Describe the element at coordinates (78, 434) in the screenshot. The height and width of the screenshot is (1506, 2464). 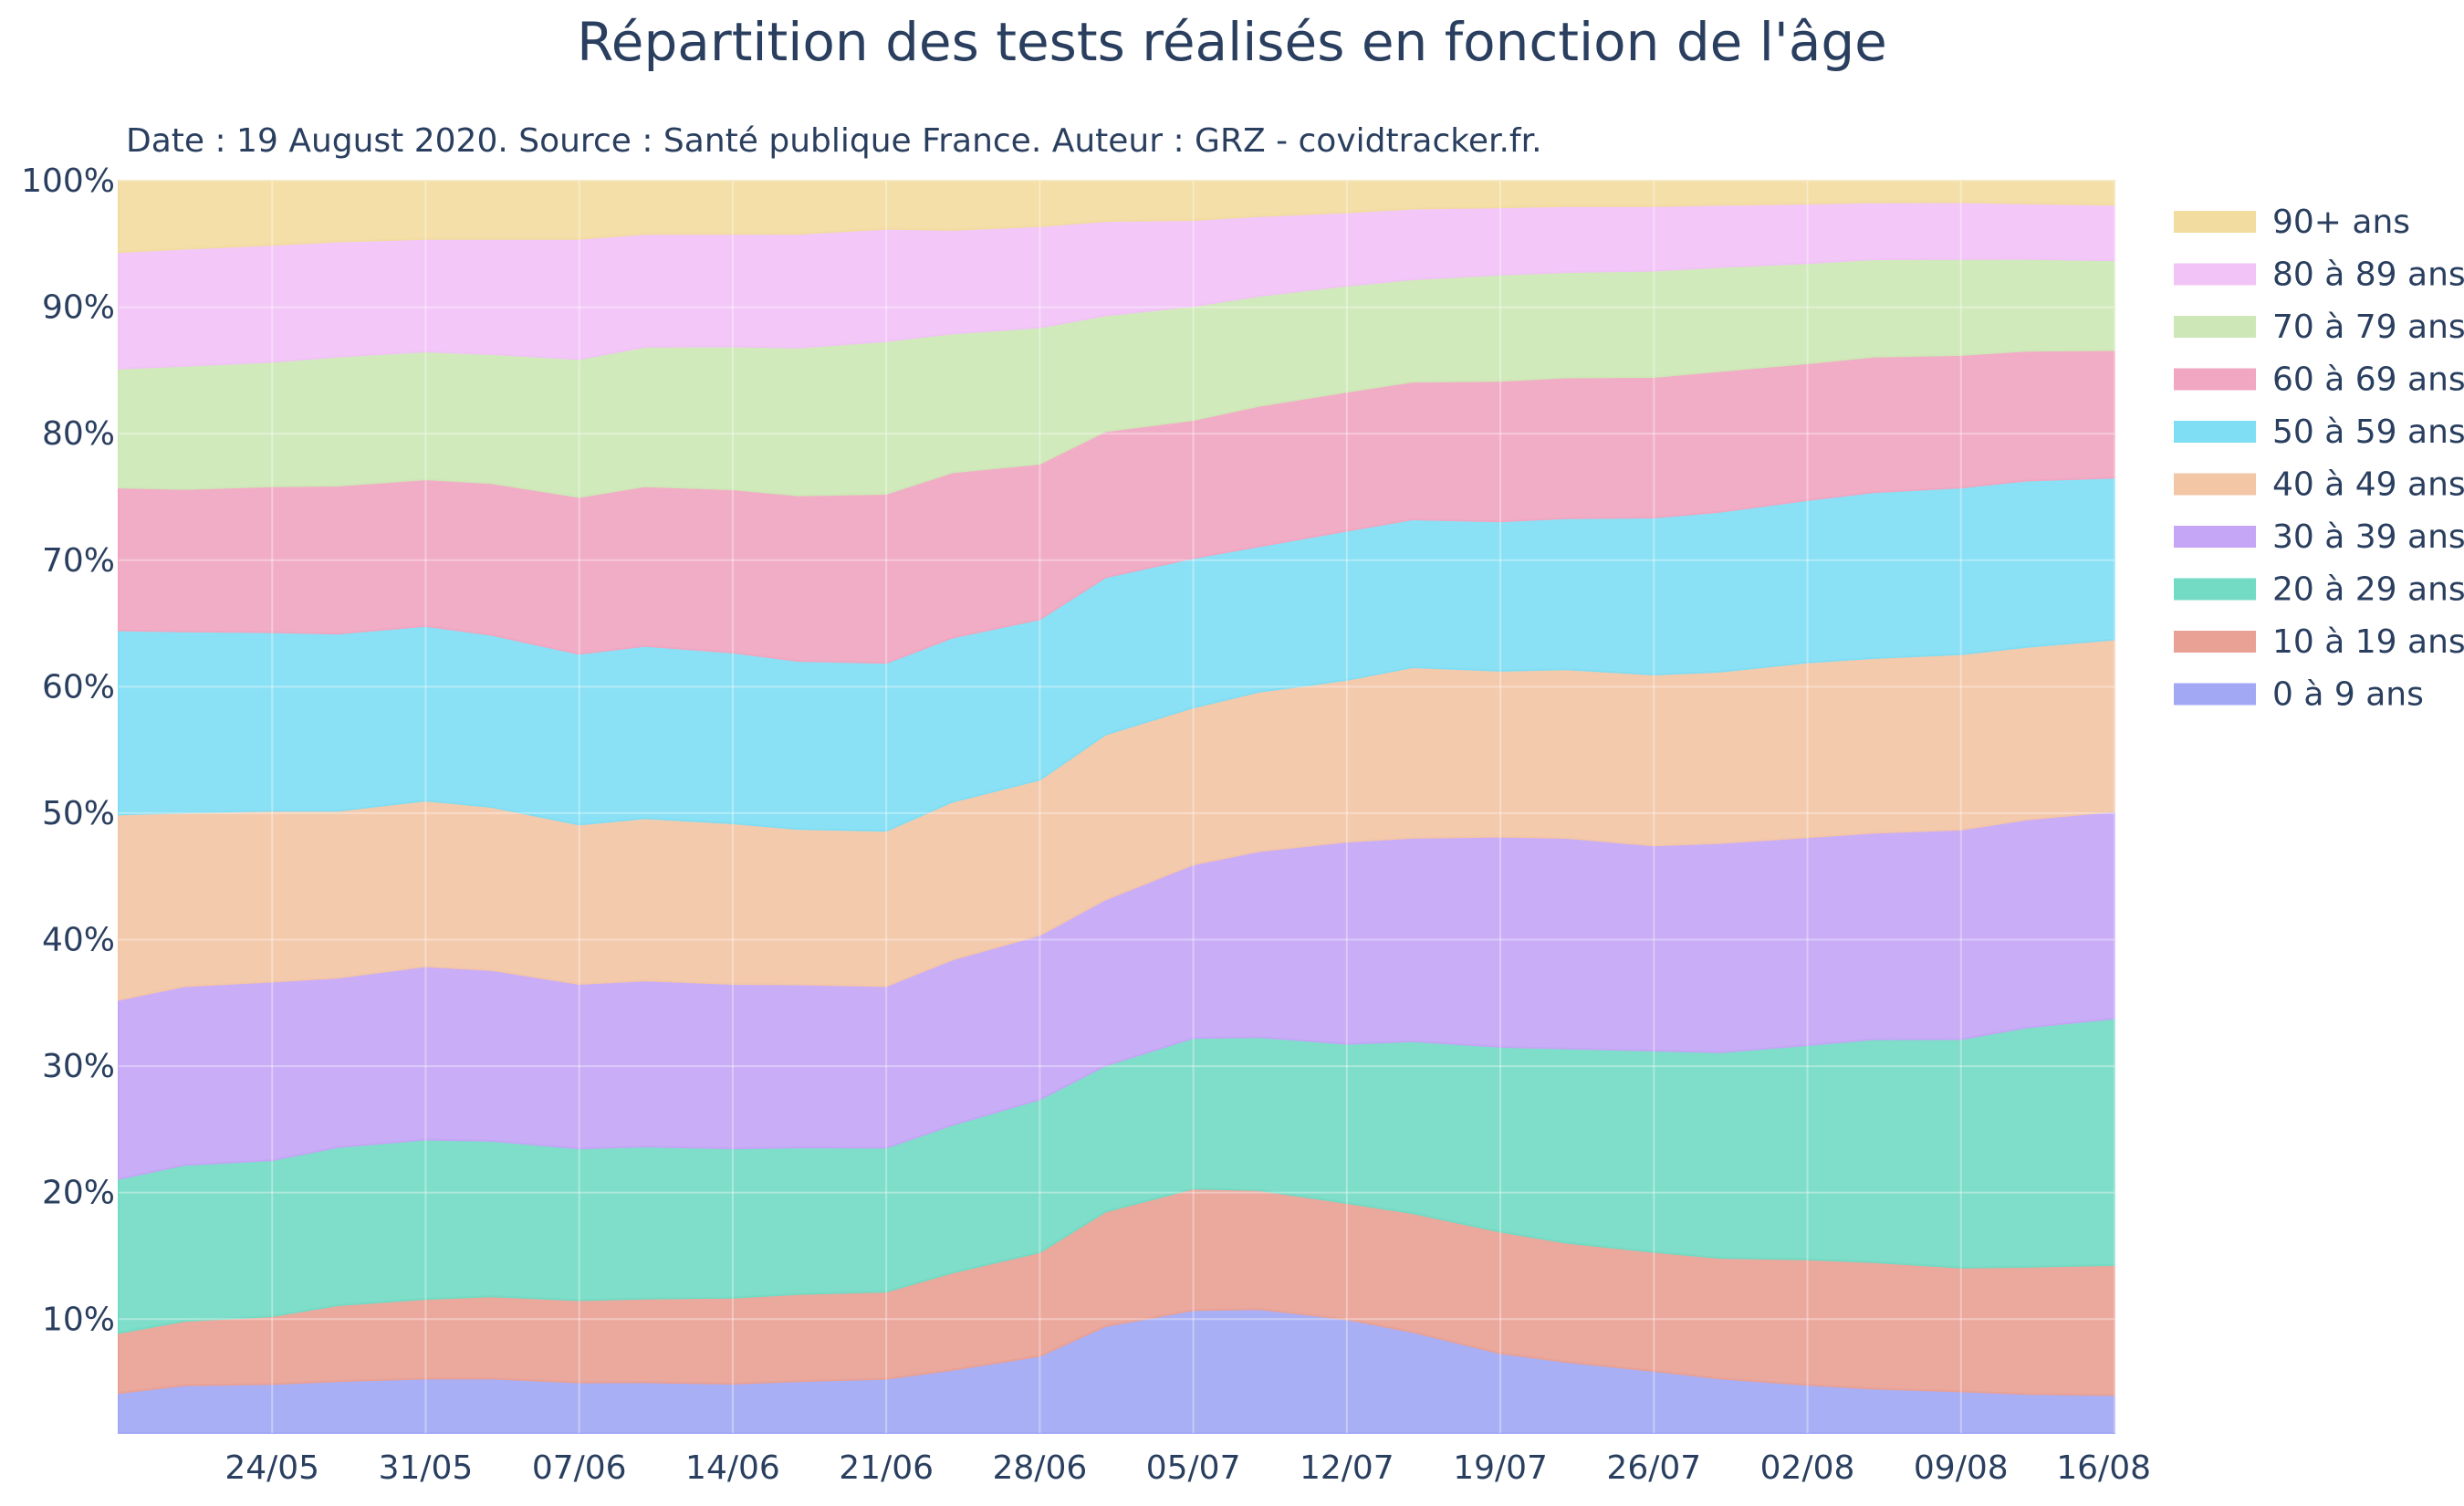
I see `y-tick-label: 80%` at that location.